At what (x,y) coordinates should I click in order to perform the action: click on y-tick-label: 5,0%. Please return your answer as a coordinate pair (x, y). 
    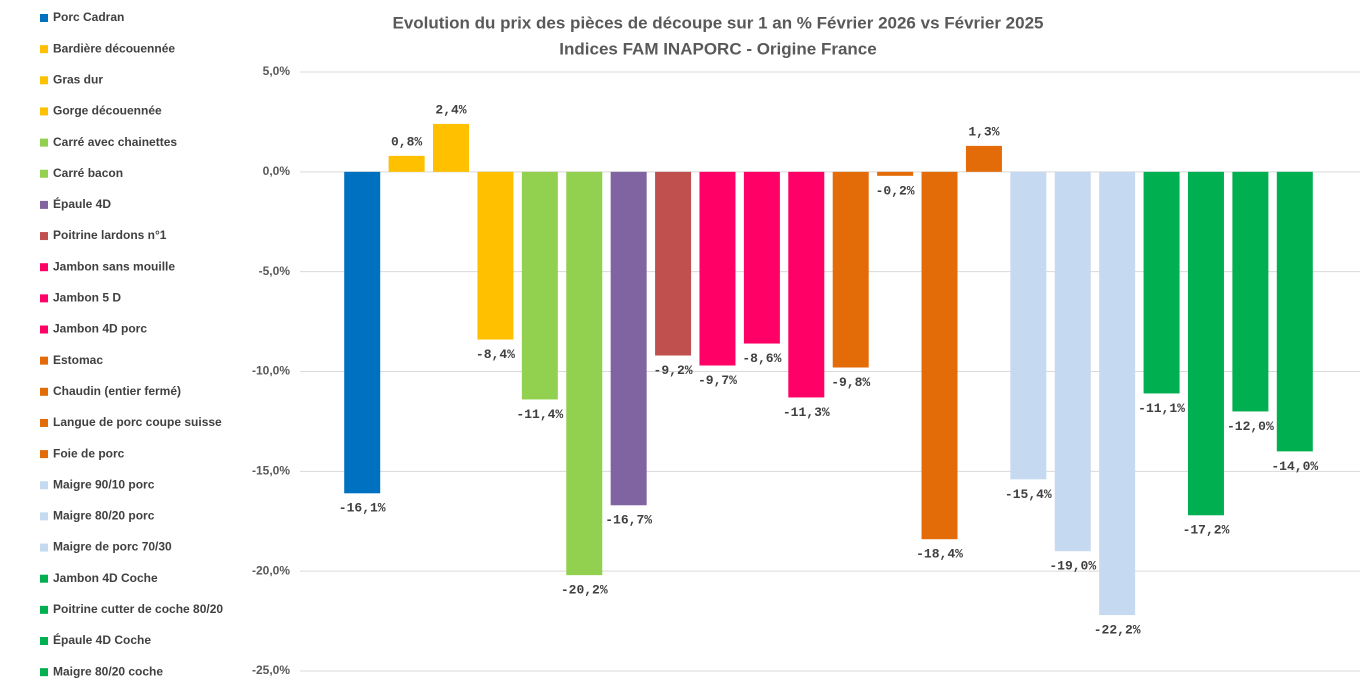
    Looking at the image, I should click on (277, 71).